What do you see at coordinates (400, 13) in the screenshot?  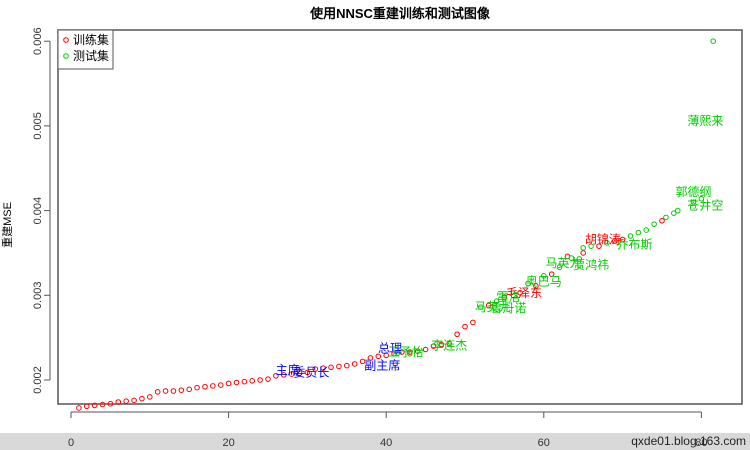 I see `chart-title: 使用NNSC重建训练和测试图像` at bounding box center [400, 13].